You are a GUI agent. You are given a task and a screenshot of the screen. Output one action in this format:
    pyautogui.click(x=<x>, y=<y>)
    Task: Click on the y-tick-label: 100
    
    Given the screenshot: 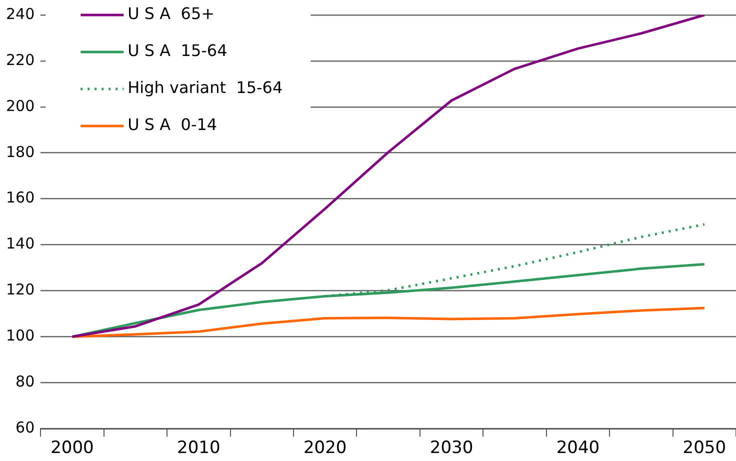 What is the action you would take?
    pyautogui.click(x=20, y=335)
    